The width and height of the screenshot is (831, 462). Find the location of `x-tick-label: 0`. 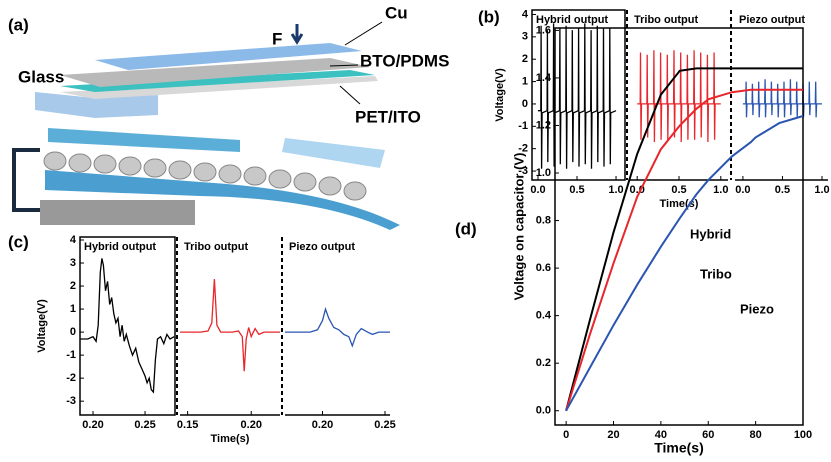

x-tick-label: 0 is located at coordinates (566, 435).